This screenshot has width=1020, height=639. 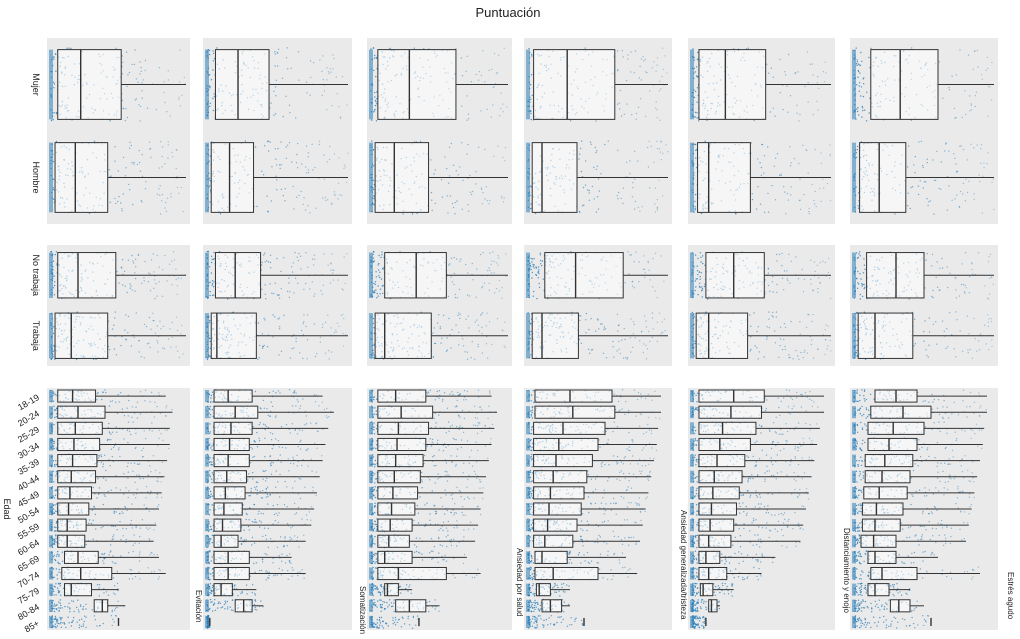 I want to click on category-label-2-0: 18-19, so click(x=28, y=402).